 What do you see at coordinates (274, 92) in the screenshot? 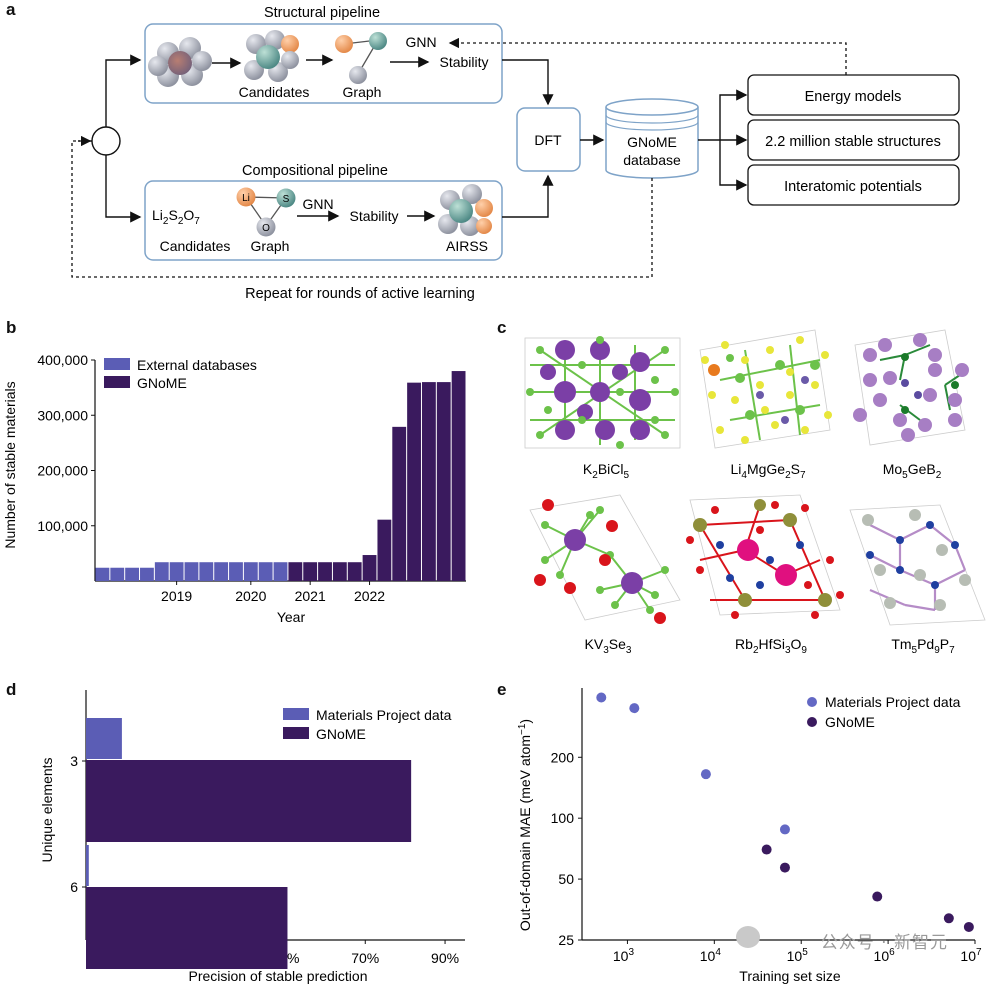
I see `structural-candidates-label: Candidates` at bounding box center [274, 92].